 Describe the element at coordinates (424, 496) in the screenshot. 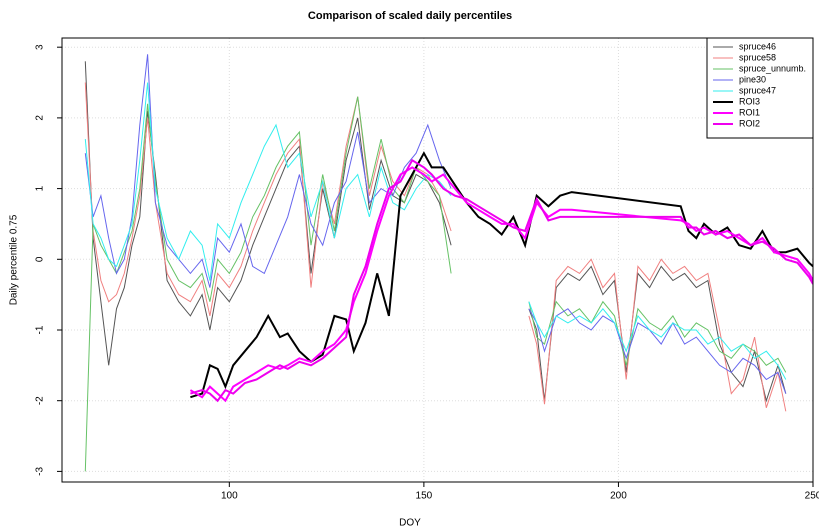

I see `x-tick-label: 150` at that location.